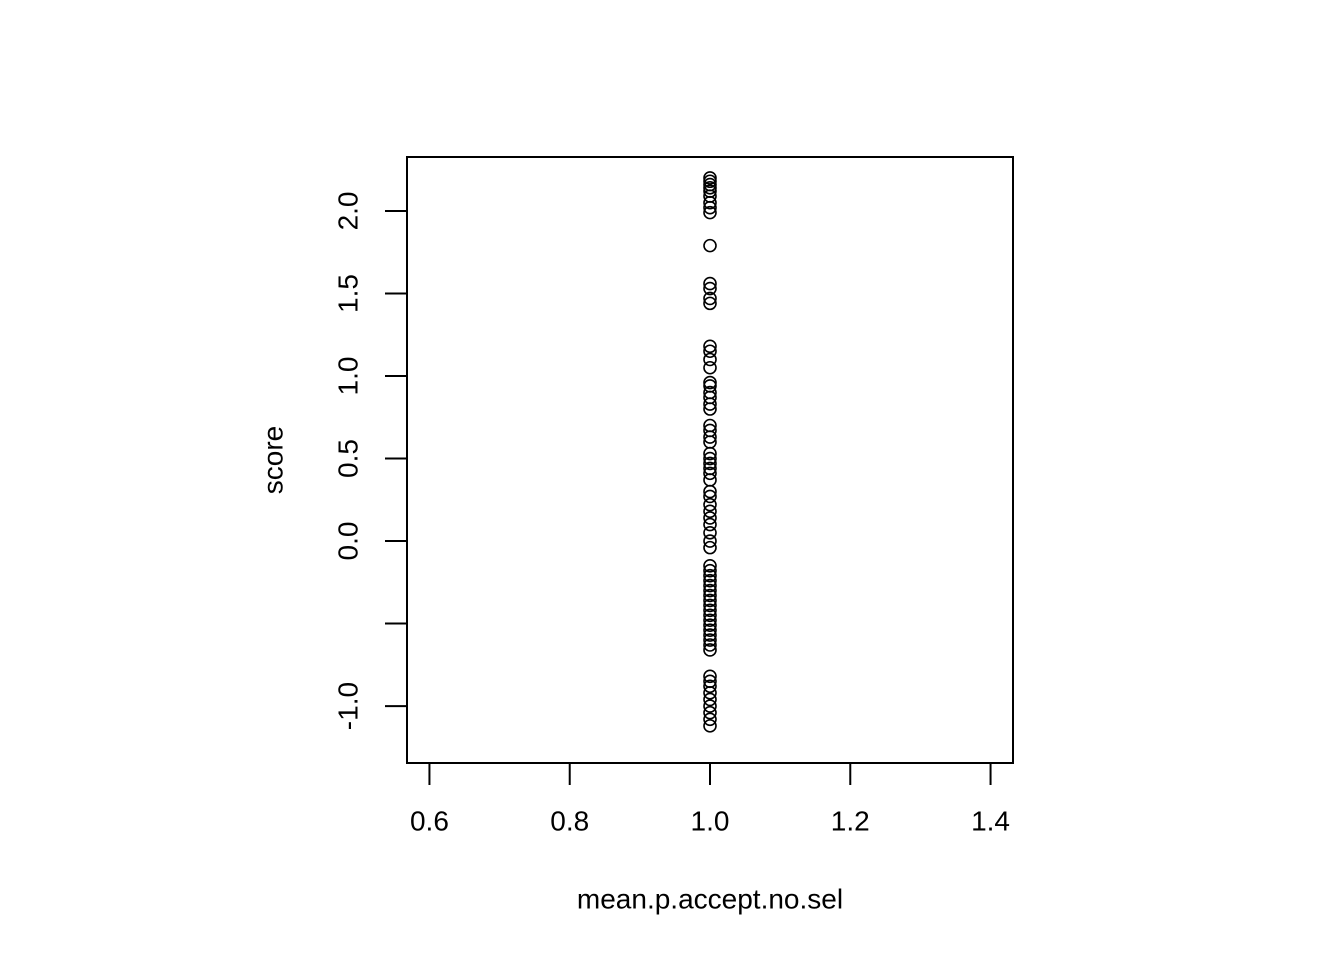 The height and width of the screenshot is (965, 1344). I want to click on x-tick-label: 1.2, so click(850, 820).